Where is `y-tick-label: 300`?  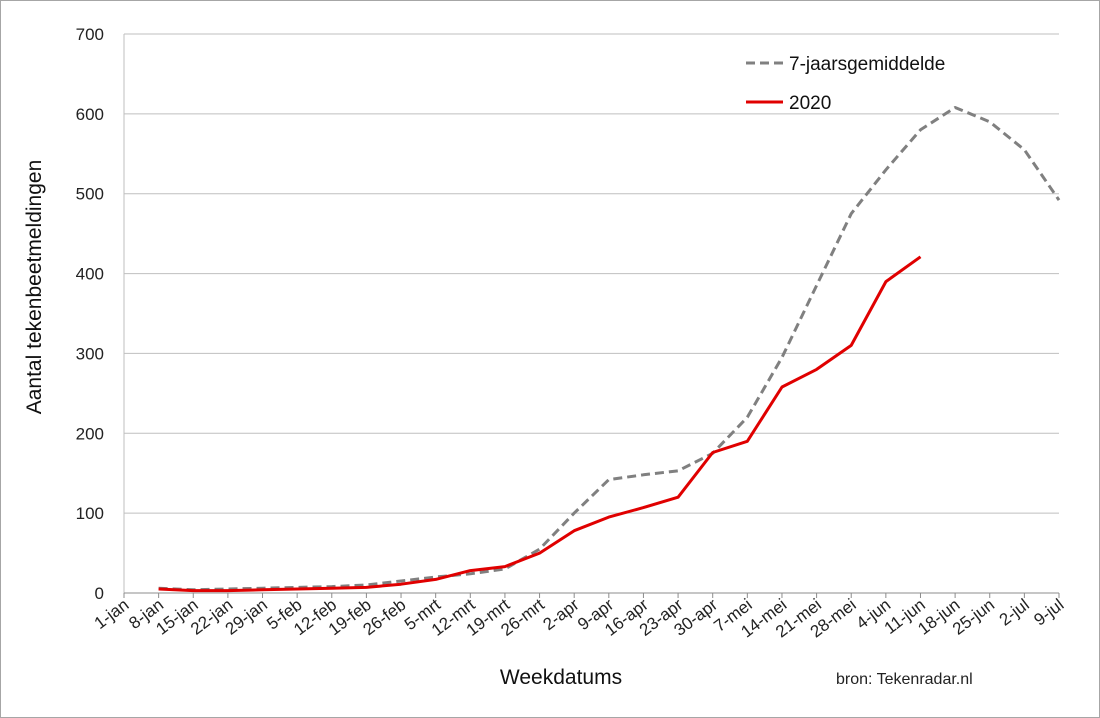
y-tick-label: 300 is located at coordinates (90, 353).